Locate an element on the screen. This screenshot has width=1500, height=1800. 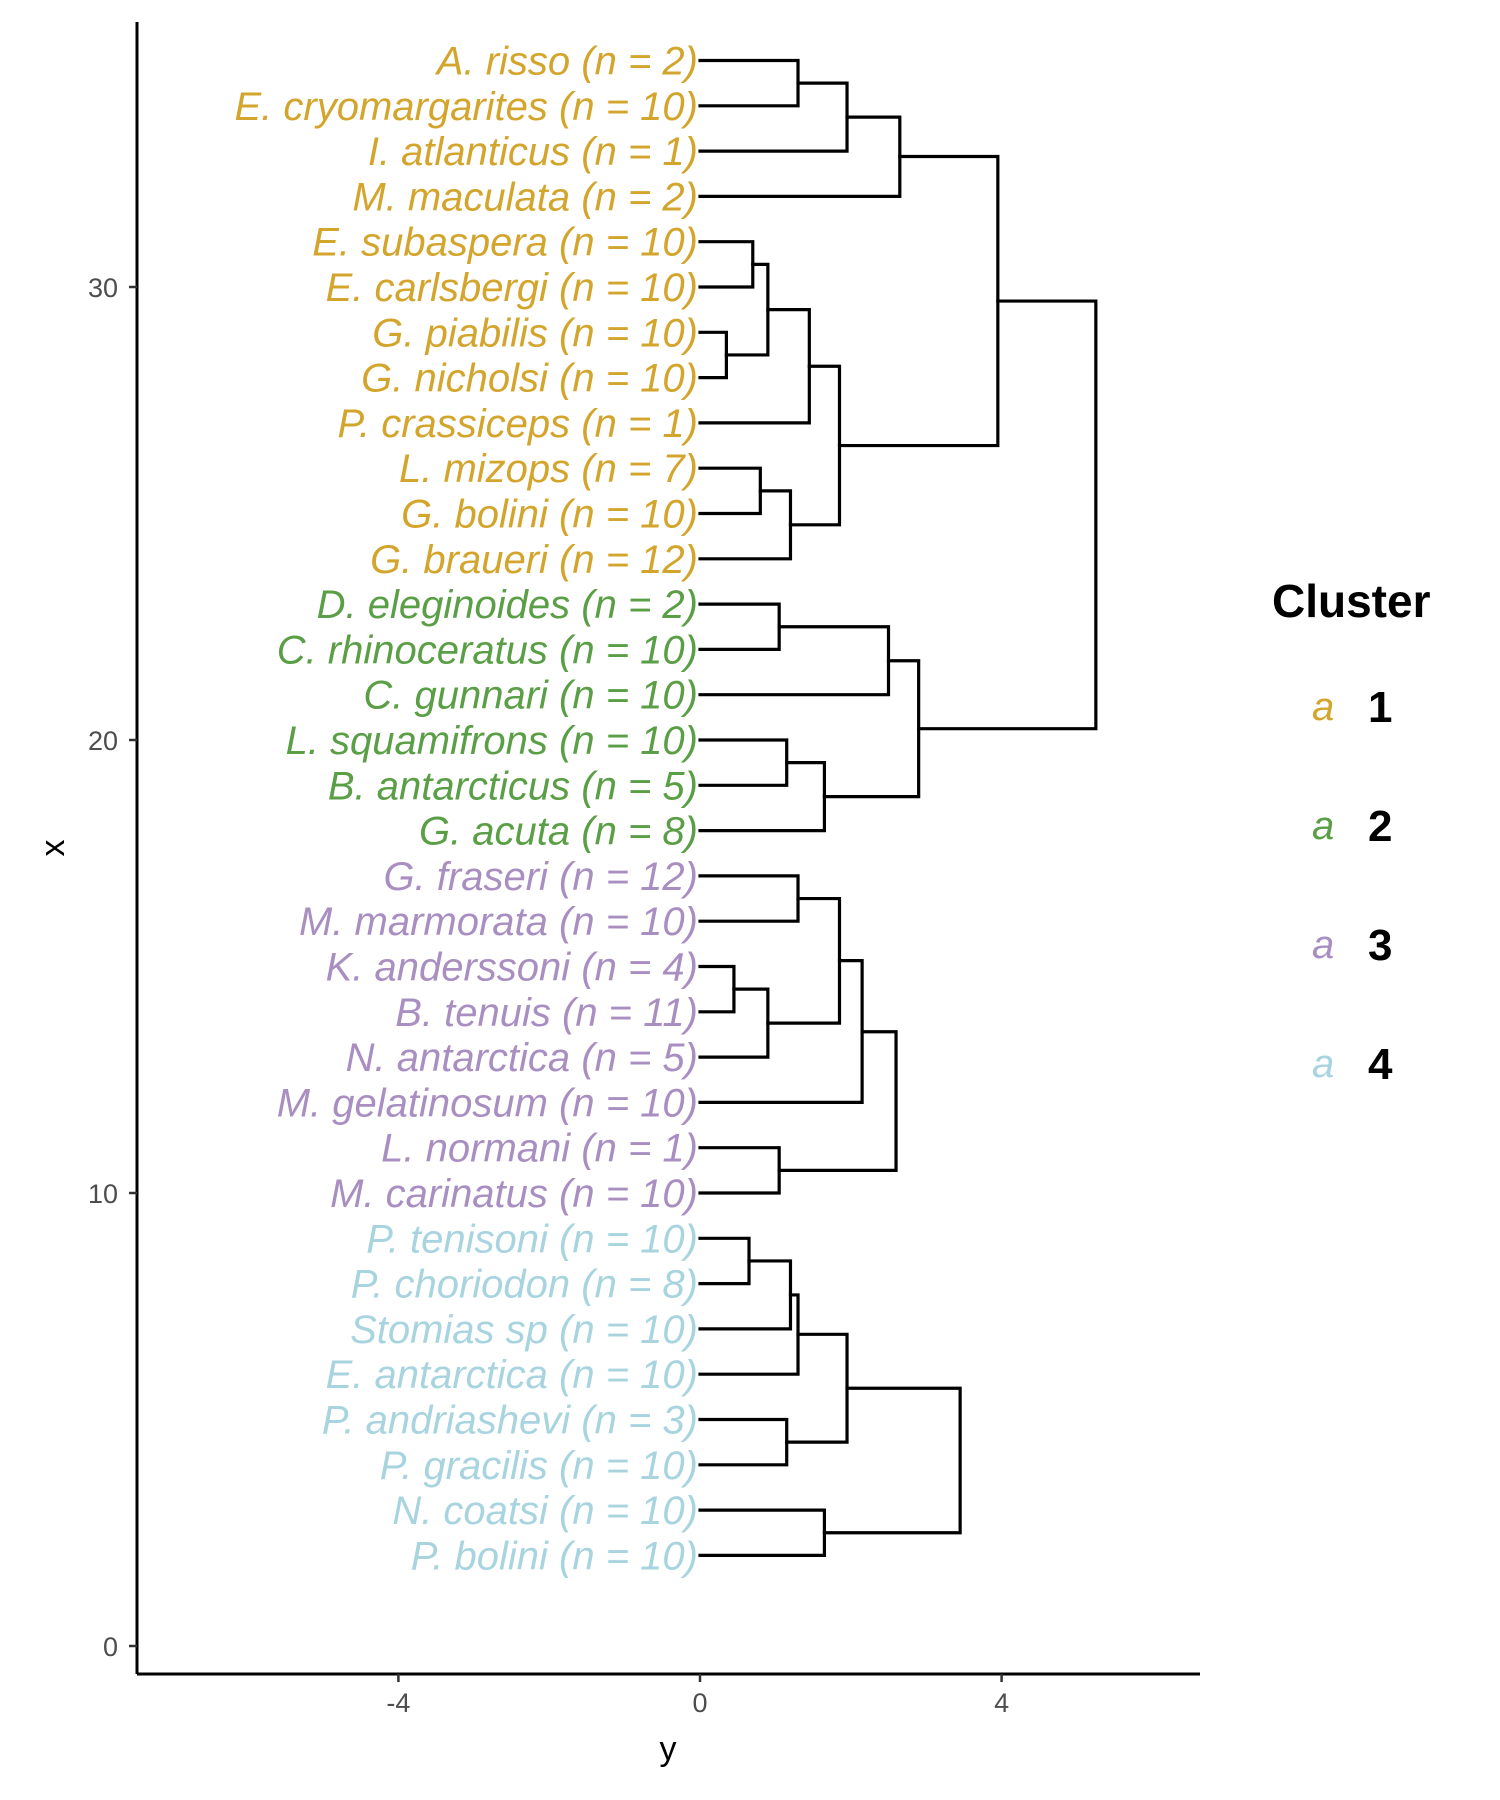
y-tick-label: 10 is located at coordinates (103, 1194).